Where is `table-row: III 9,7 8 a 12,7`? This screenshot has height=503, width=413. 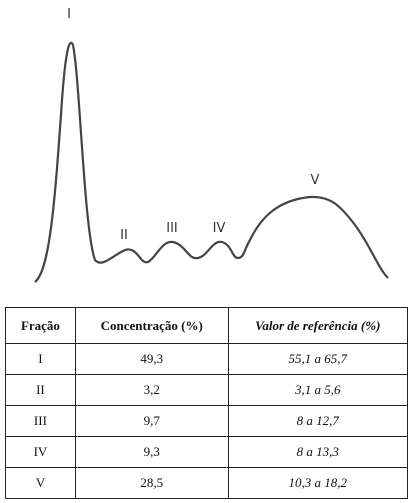
table-row: III 9,7 8 a 12,7 is located at coordinates (207, 421).